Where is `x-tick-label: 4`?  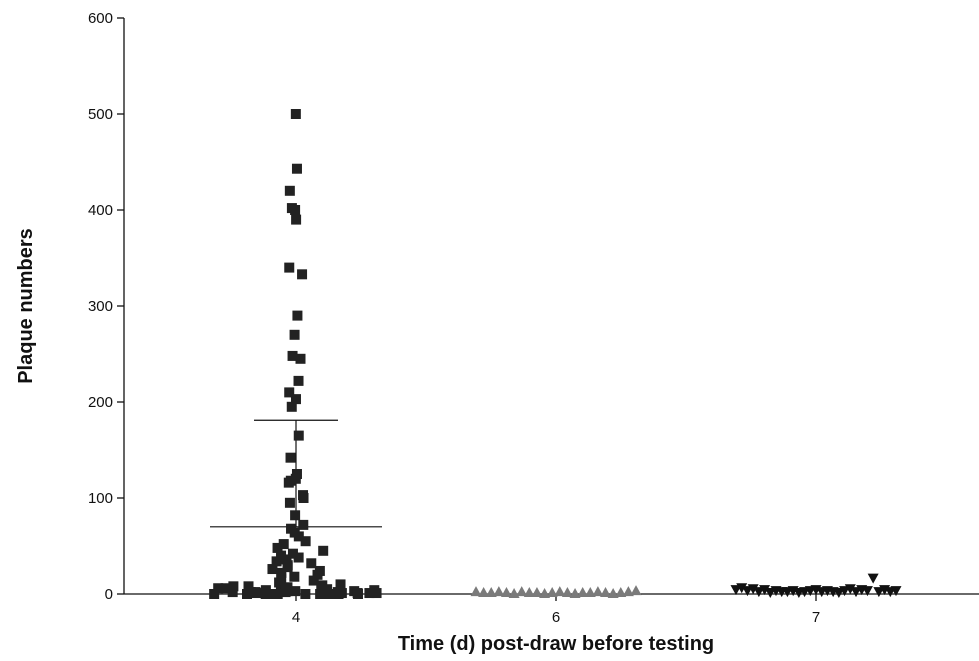 x-tick-label: 4 is located at coordinates (296, 617).